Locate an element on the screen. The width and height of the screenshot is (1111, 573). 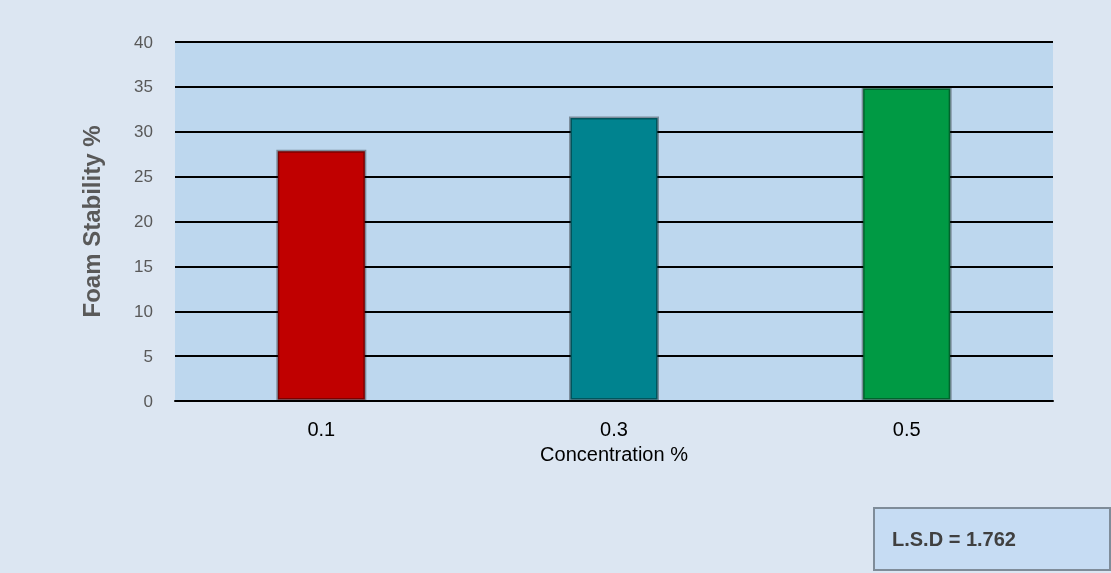
y-tick-label: 30 is located at coordinates (143, 132).